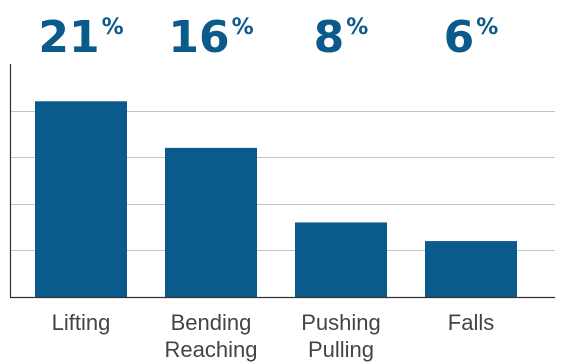  What do you see at coordinates (198, 37) in the screenshot?
I see `value-label-number: 16` at bounding box center [198, 37].